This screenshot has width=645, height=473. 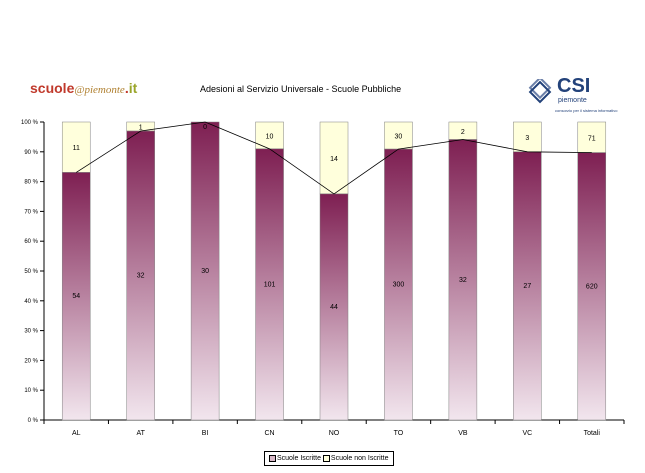 I want to click on csi-logo-sub: piemonte, so click(x=572, y=100).